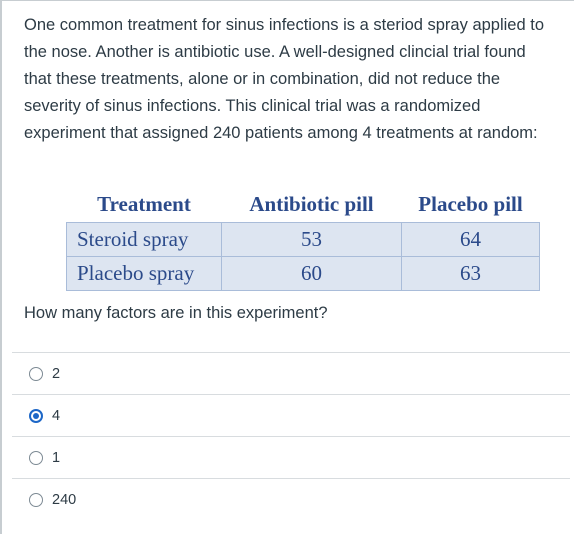 This screenshot has width=574, height=534. What do you see at coordinates (470, 203) in the screenshot?
I see `header-placebo-pill: Placebo pill` at bounding box center [470, 203].